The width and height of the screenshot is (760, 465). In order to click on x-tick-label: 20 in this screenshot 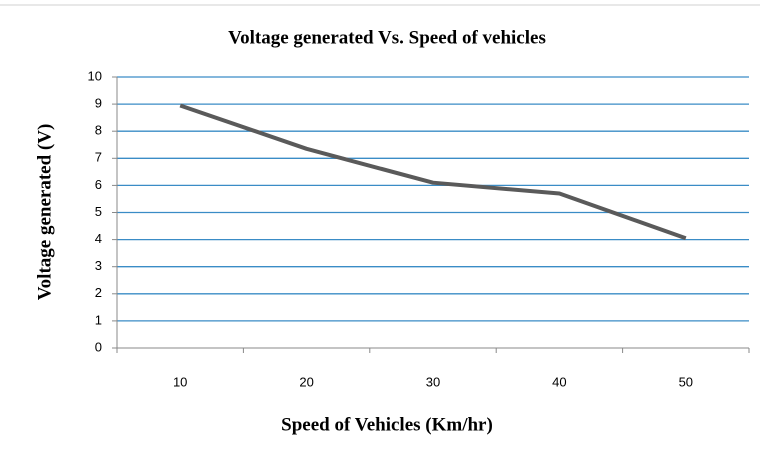, I will do `click(306, 381)`.